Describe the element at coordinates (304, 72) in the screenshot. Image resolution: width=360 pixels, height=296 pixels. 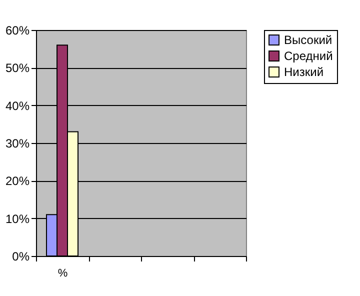
I see `legend-label: Низкий` at that location.